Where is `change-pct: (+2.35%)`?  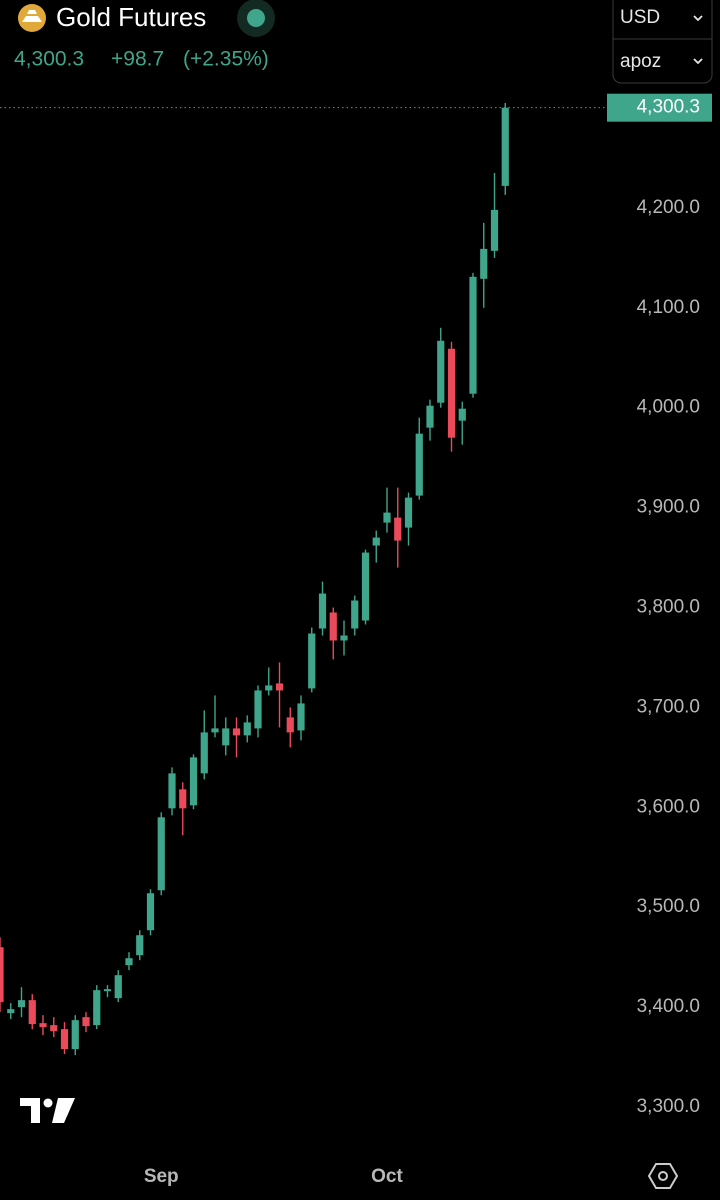
change-pct: (+2.35%) is located at coordinates (226, 59).